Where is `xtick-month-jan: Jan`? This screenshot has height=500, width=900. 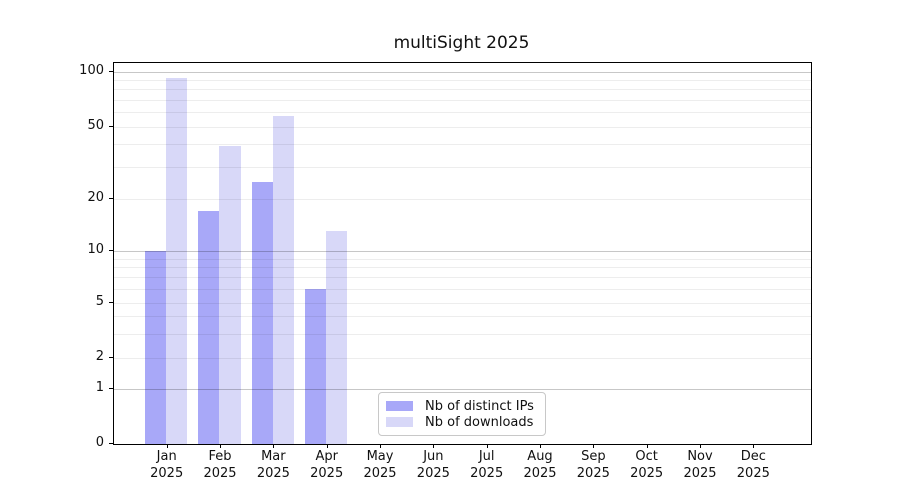 xtick-month-jan: Jan is located at coordinates (166, 456).